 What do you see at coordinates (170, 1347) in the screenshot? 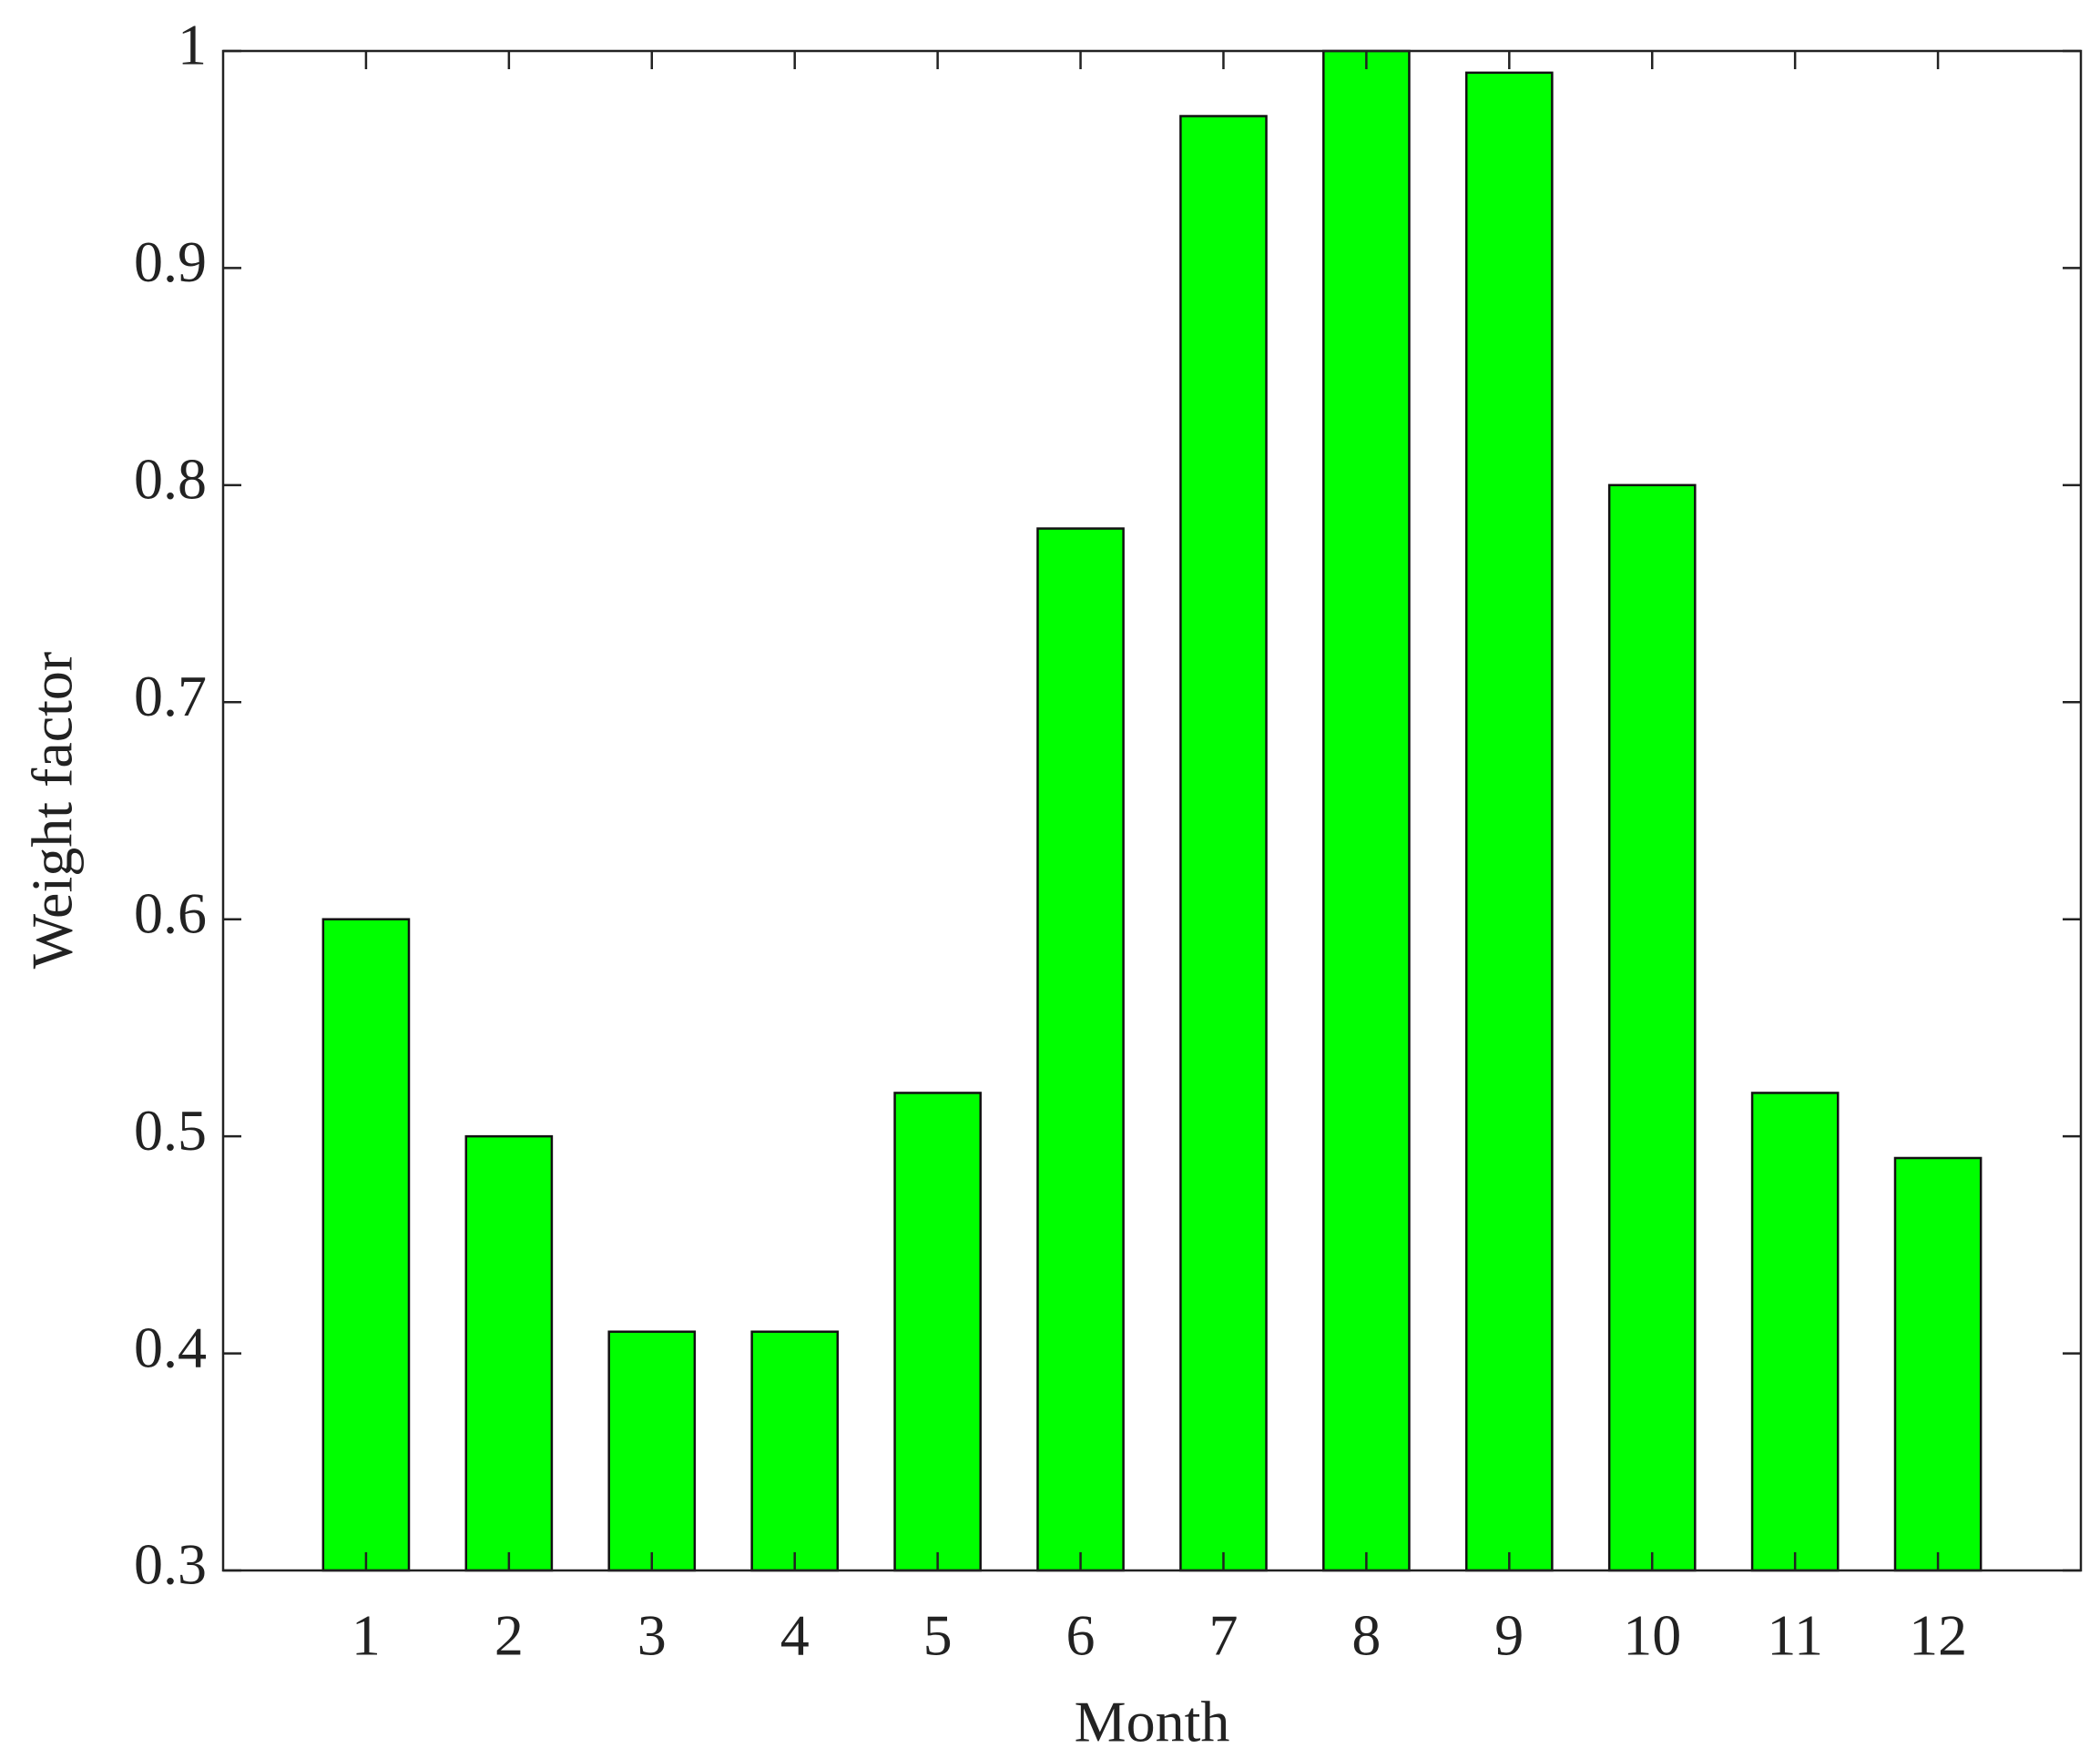
I see `y-tick-label: 0.4` at bounding box center [170, 1347].